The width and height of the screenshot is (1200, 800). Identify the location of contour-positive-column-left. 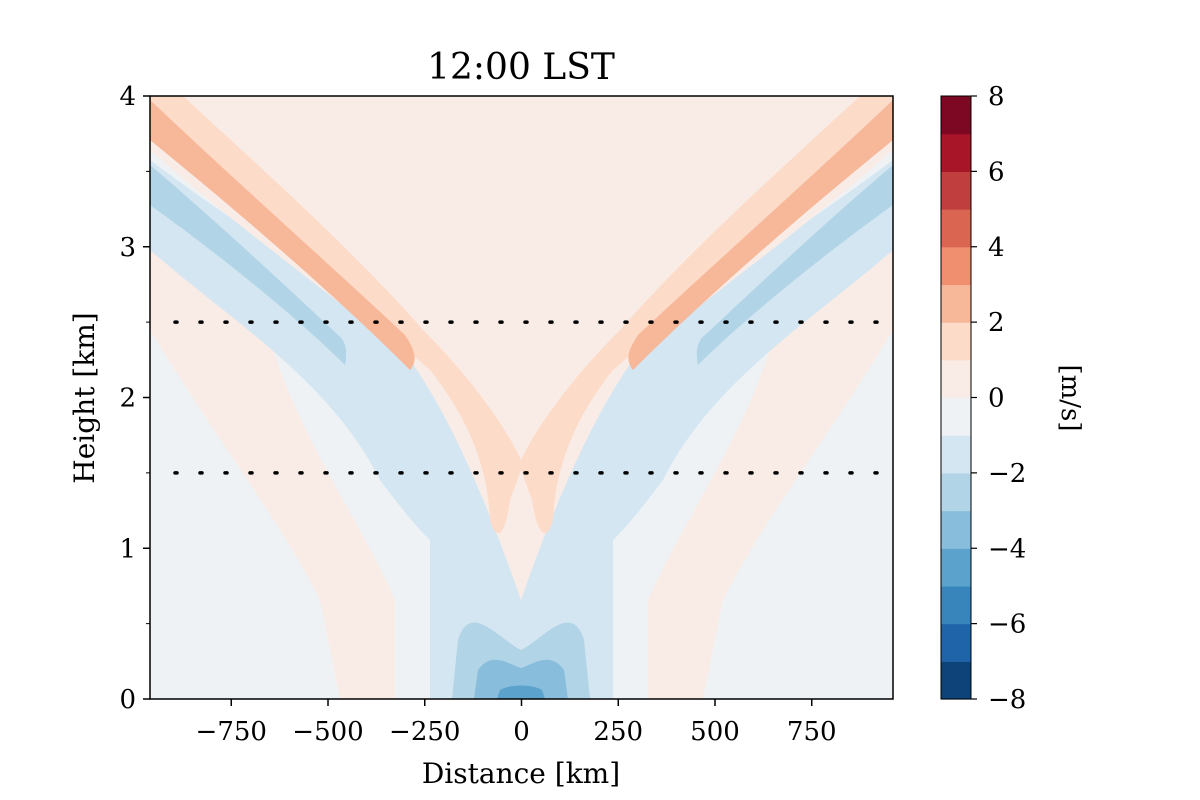
(272, 464).